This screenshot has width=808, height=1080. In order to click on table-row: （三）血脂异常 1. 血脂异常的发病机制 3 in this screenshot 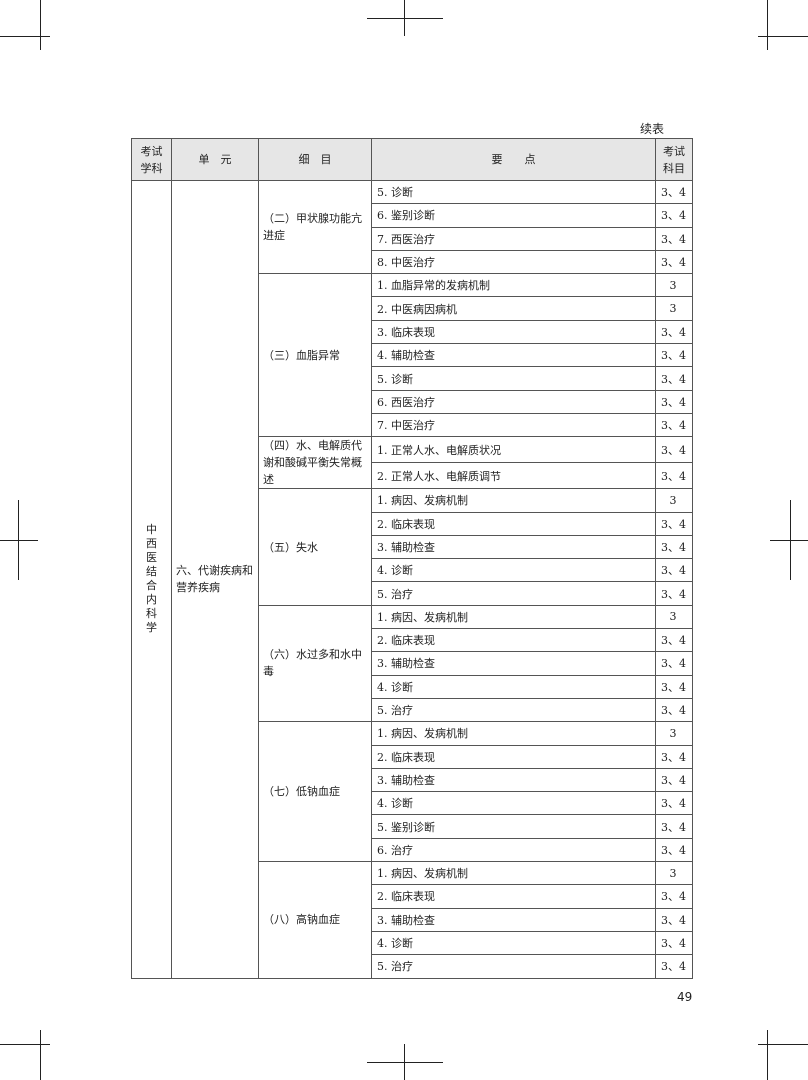, I will do `click(412, 355)`.